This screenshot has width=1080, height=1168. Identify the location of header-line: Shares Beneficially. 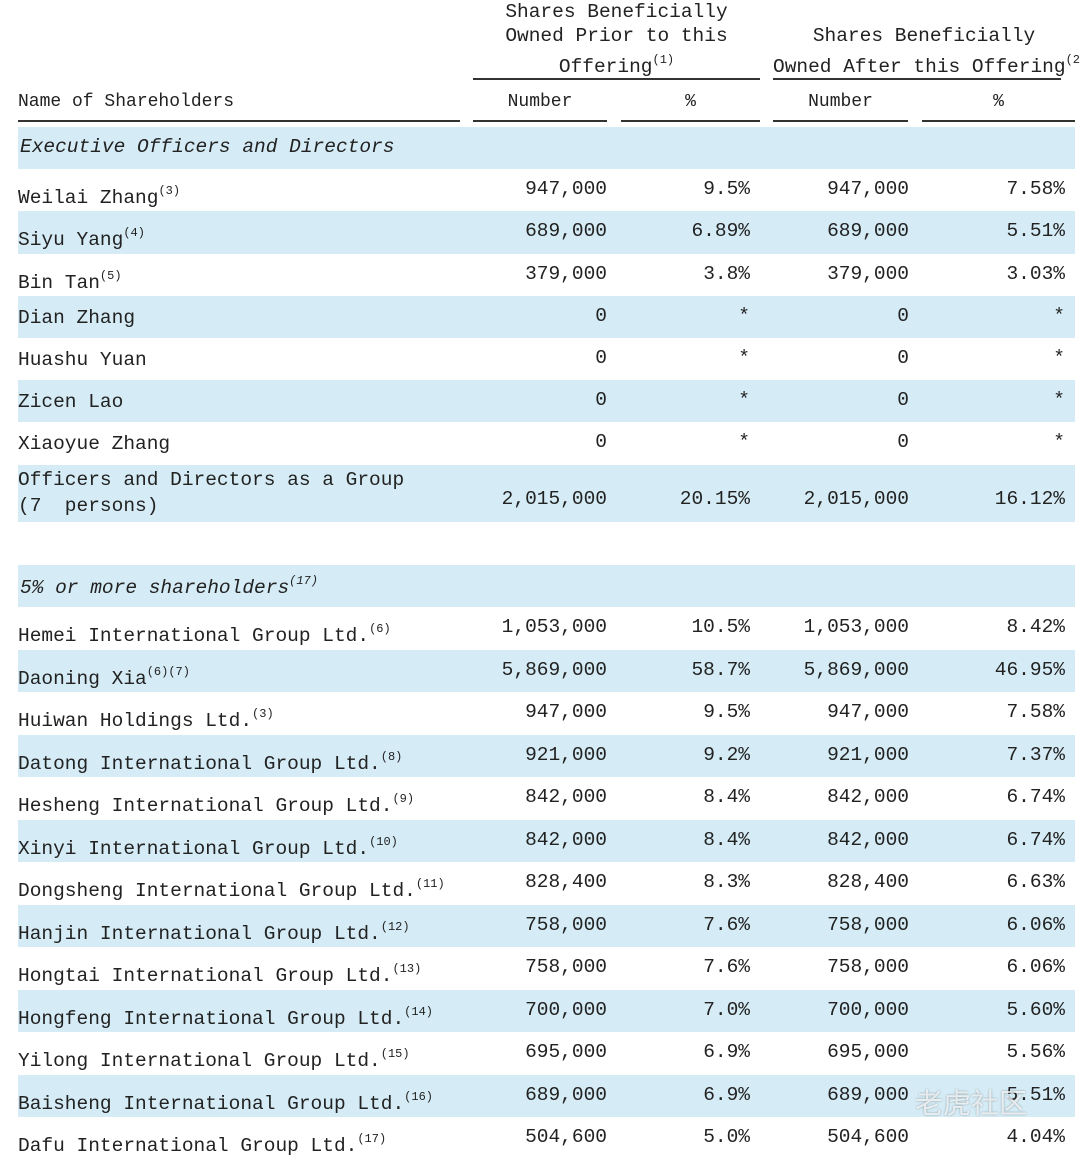
(924, 36).